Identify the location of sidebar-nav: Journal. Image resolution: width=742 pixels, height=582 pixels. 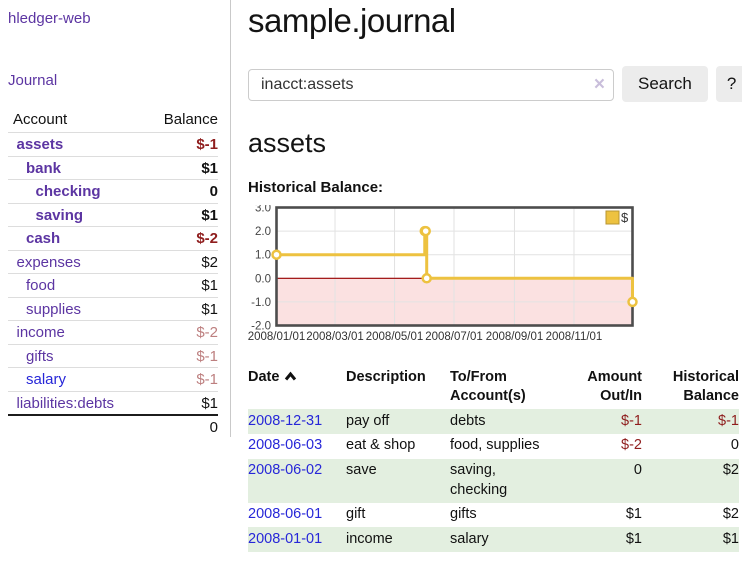
(113, 81).